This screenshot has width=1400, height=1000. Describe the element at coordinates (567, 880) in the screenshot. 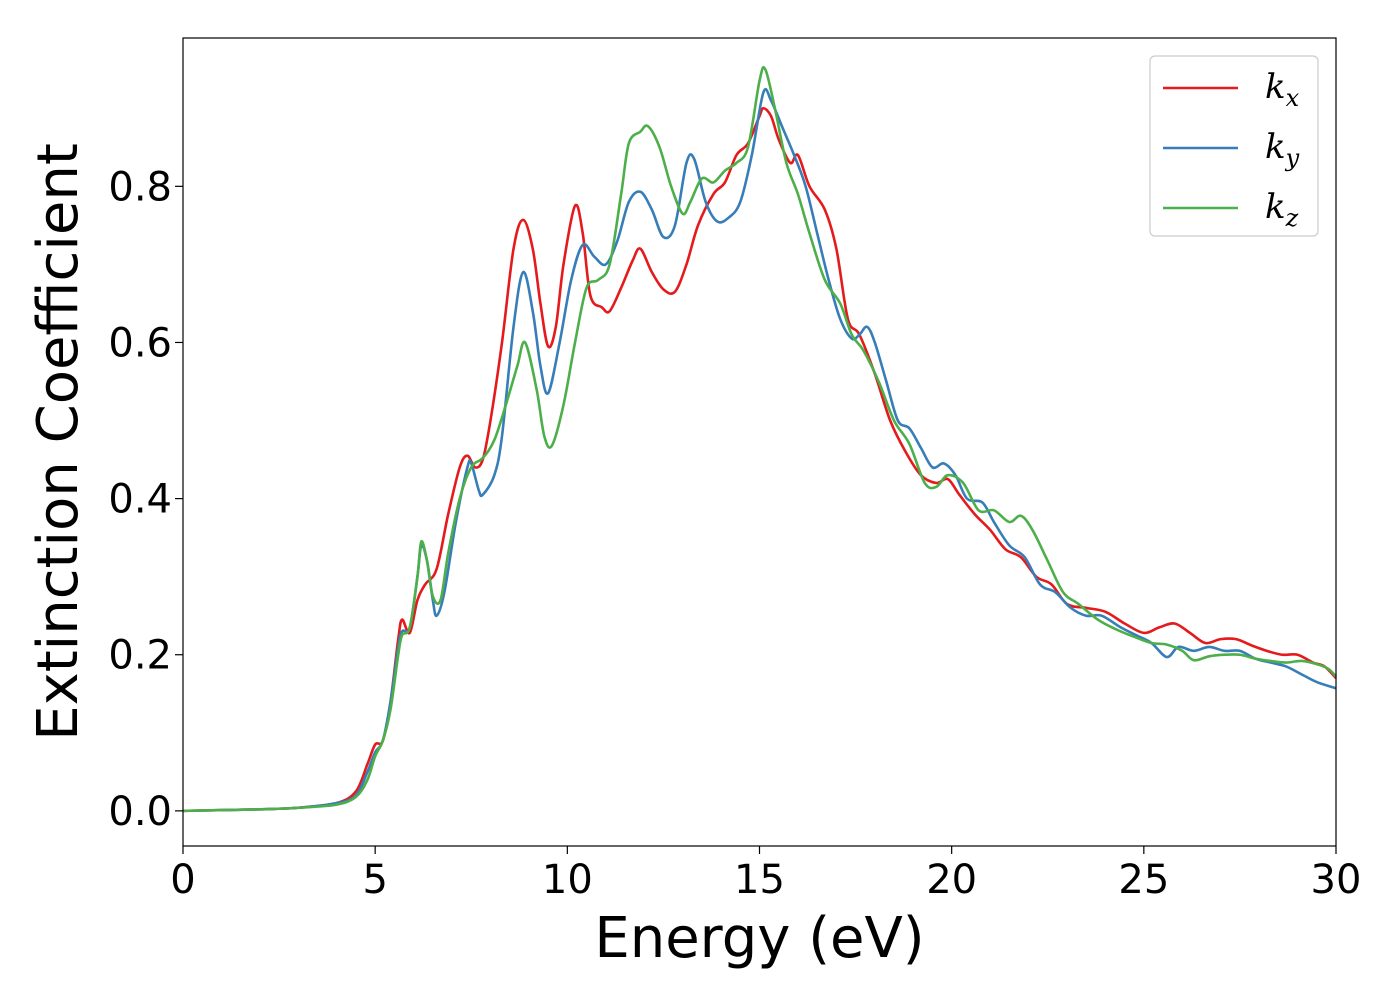

I see `x-tick-label: 10` at that location.